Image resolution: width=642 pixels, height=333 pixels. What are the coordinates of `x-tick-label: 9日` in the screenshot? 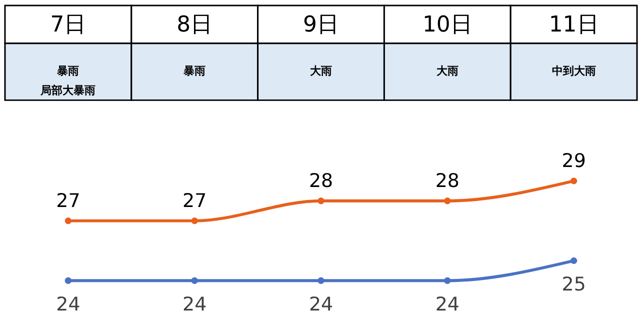 It's located at (321, 25).